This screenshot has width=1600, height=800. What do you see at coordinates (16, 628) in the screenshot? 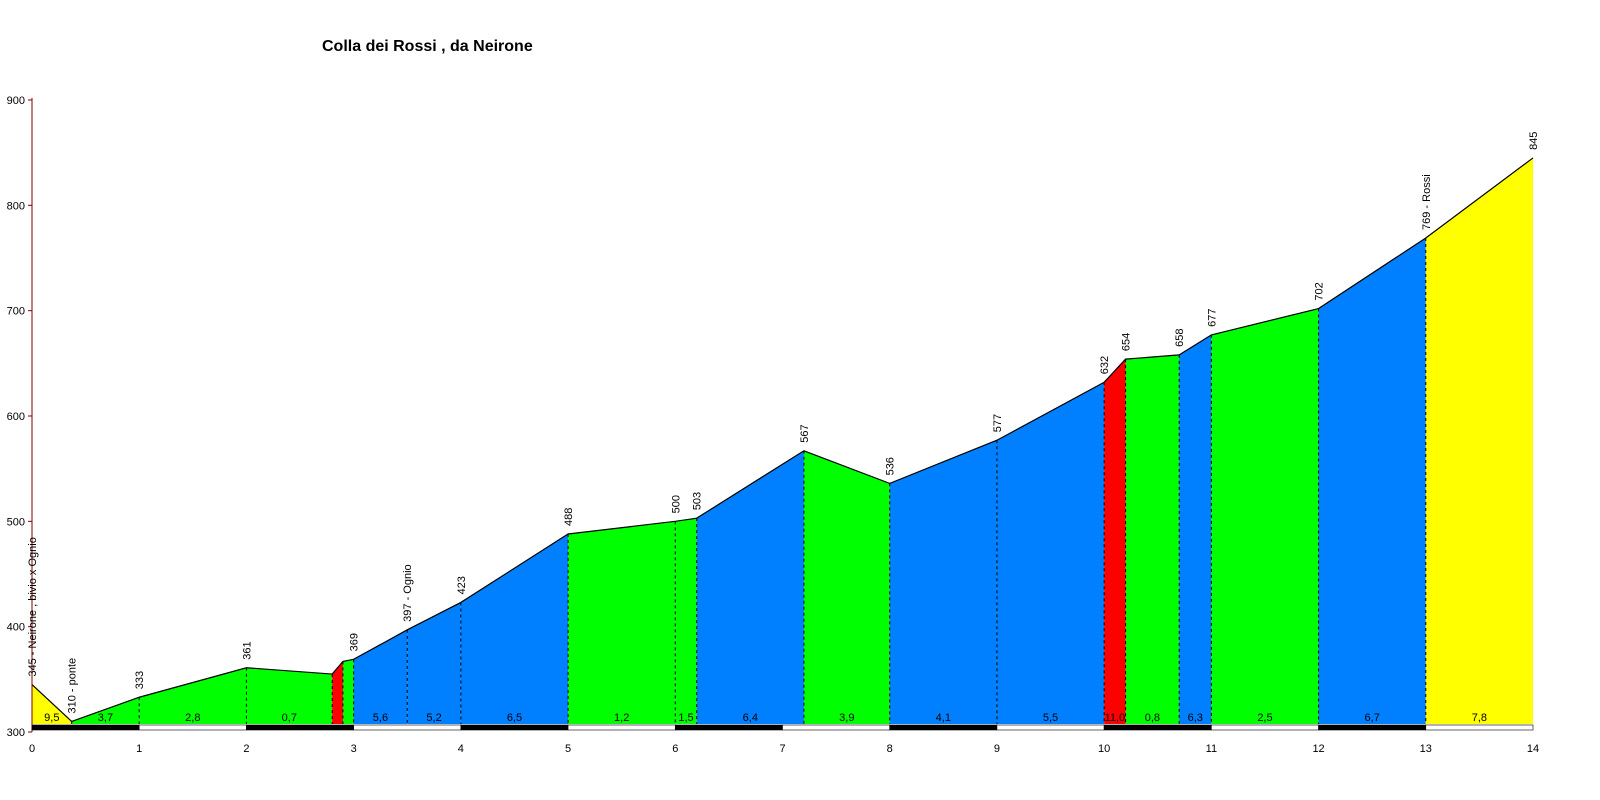
I see `y-tick-label: 400` at bounding box center [16, 628].